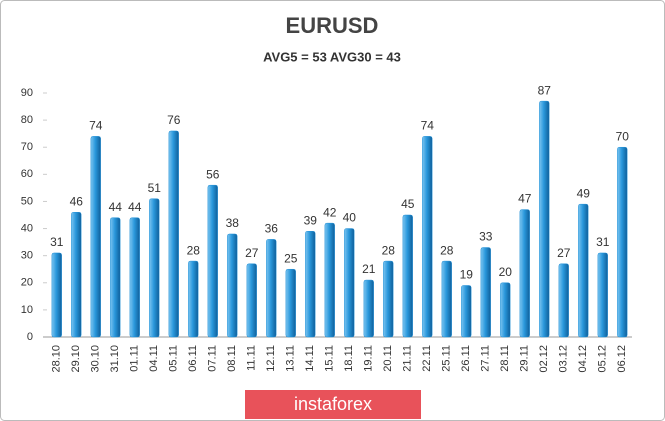 The height and width of the screenshot is (421, 665). Describe the element at coordinates (545, 90) in the screenshot. I see `data-label: 87` at that location.